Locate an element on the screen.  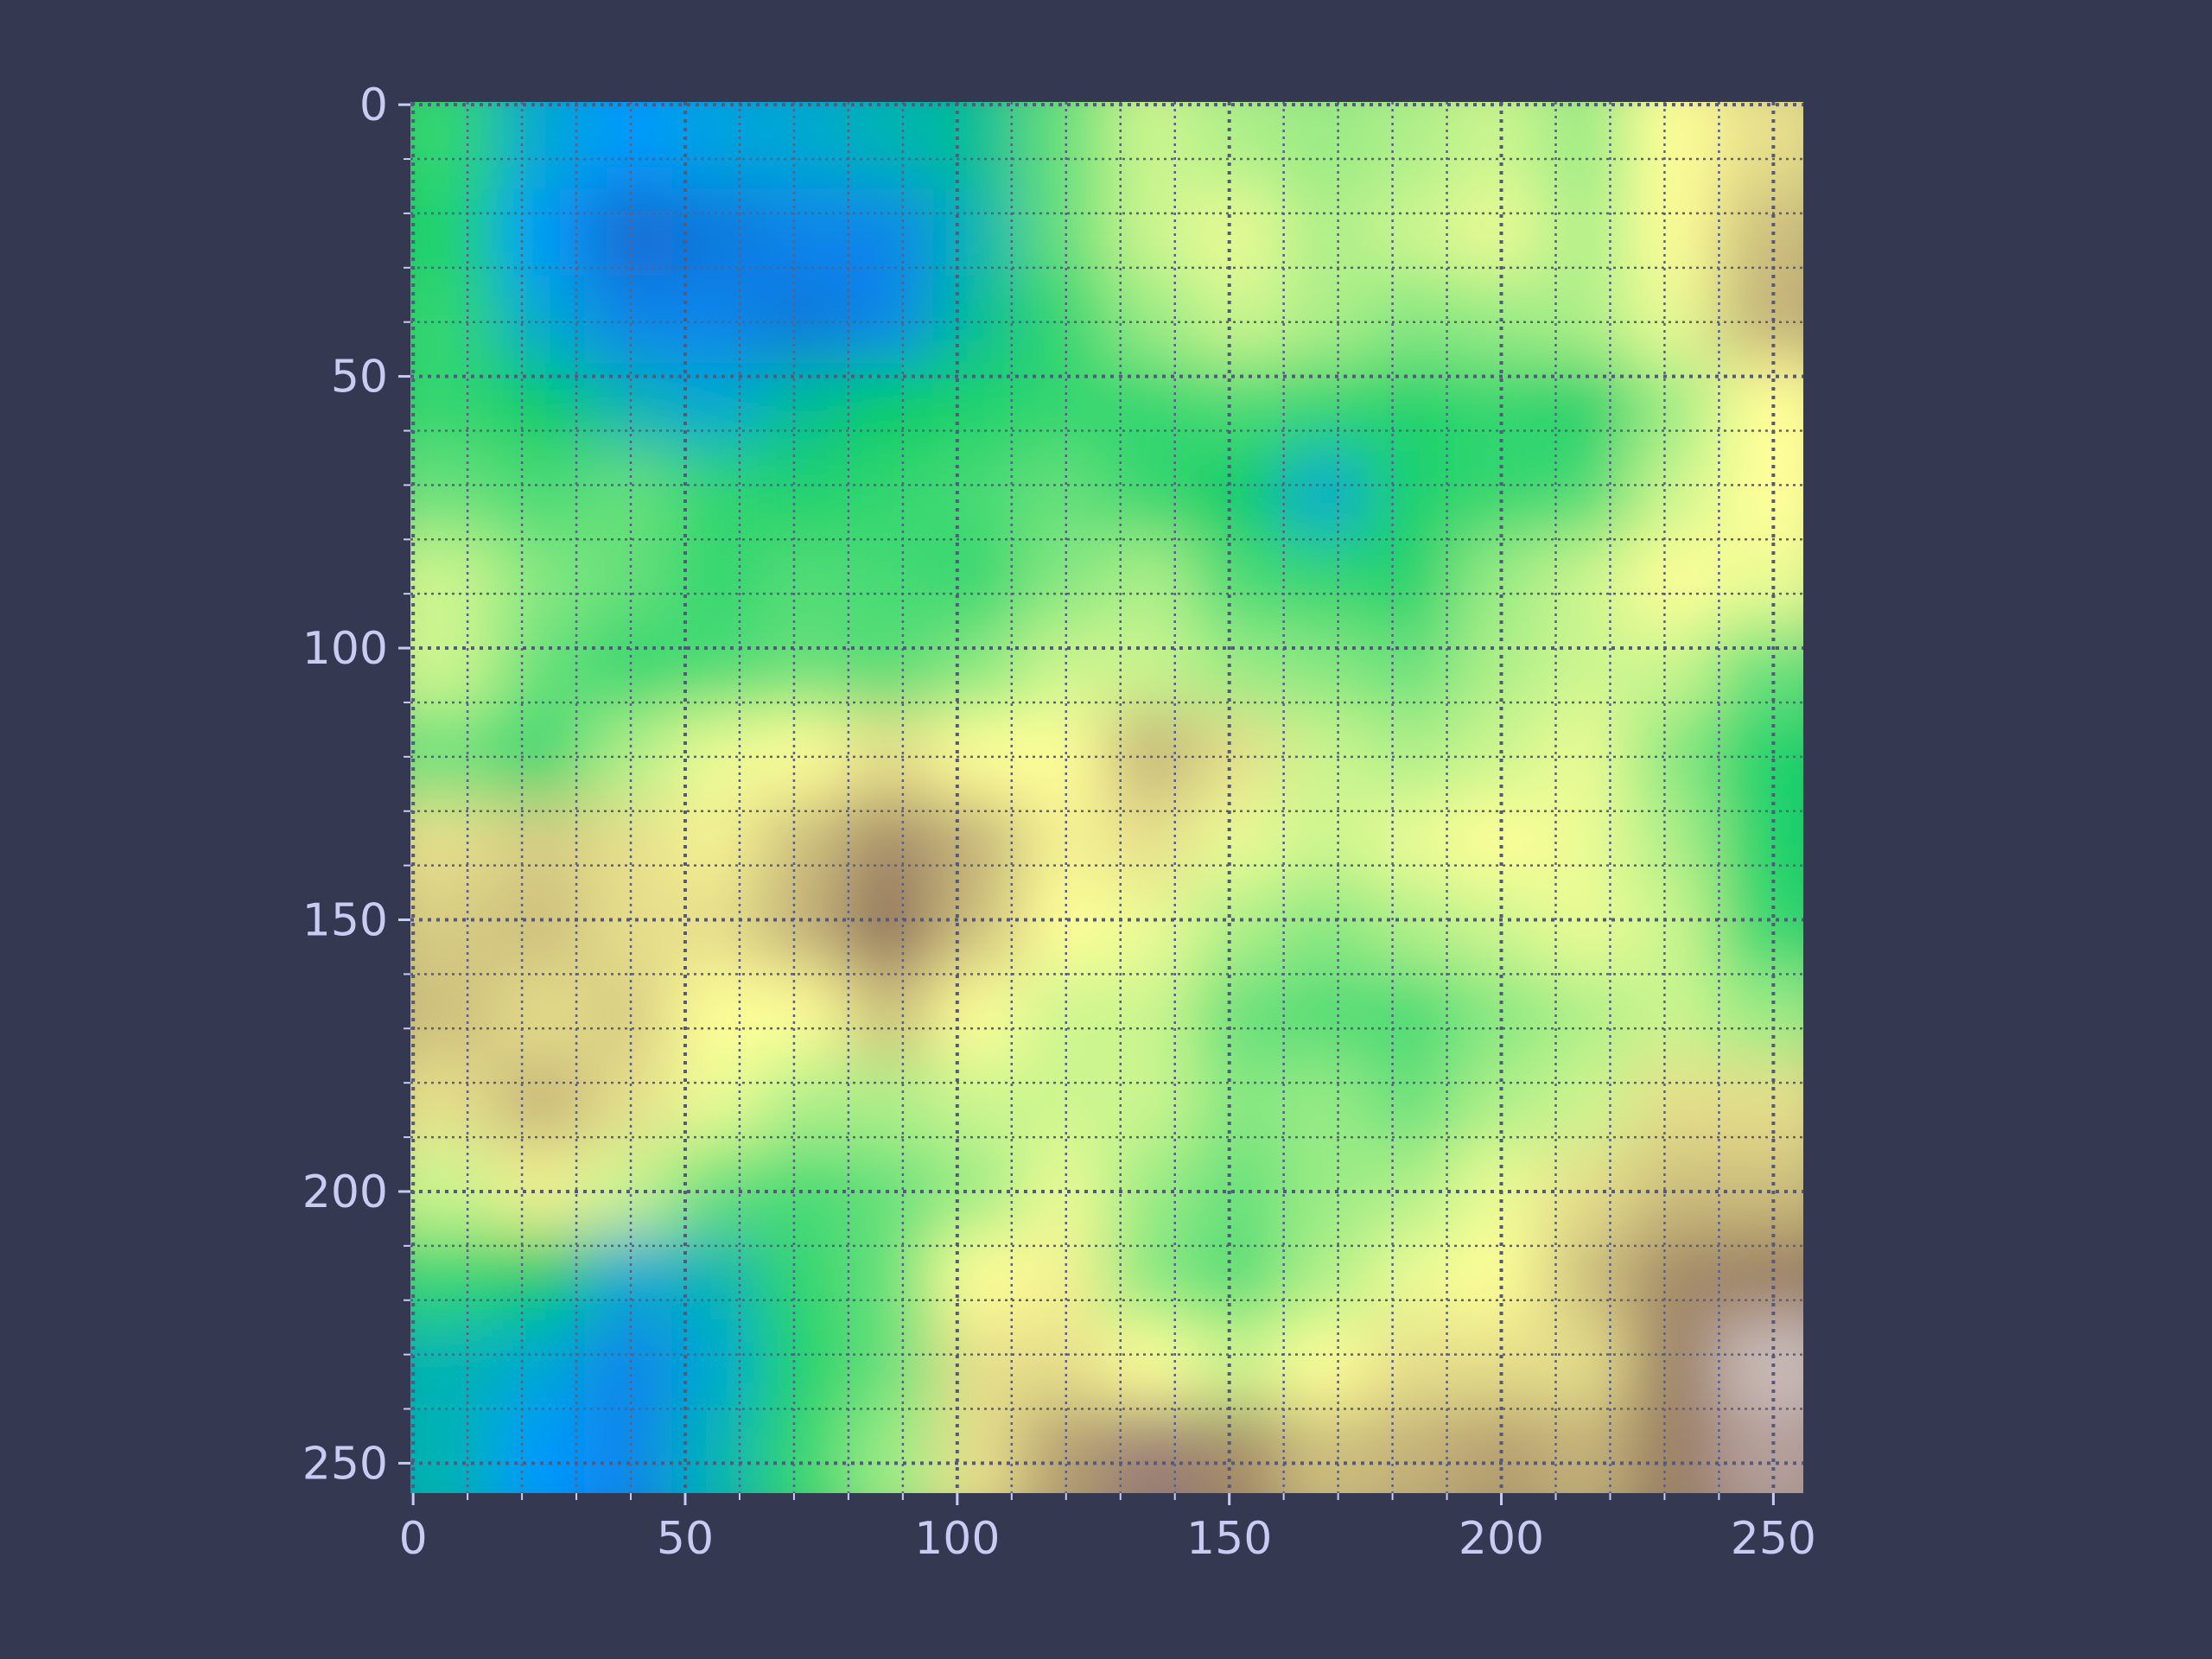
y-tick-label: 0 is located at coordinates (373, 105).